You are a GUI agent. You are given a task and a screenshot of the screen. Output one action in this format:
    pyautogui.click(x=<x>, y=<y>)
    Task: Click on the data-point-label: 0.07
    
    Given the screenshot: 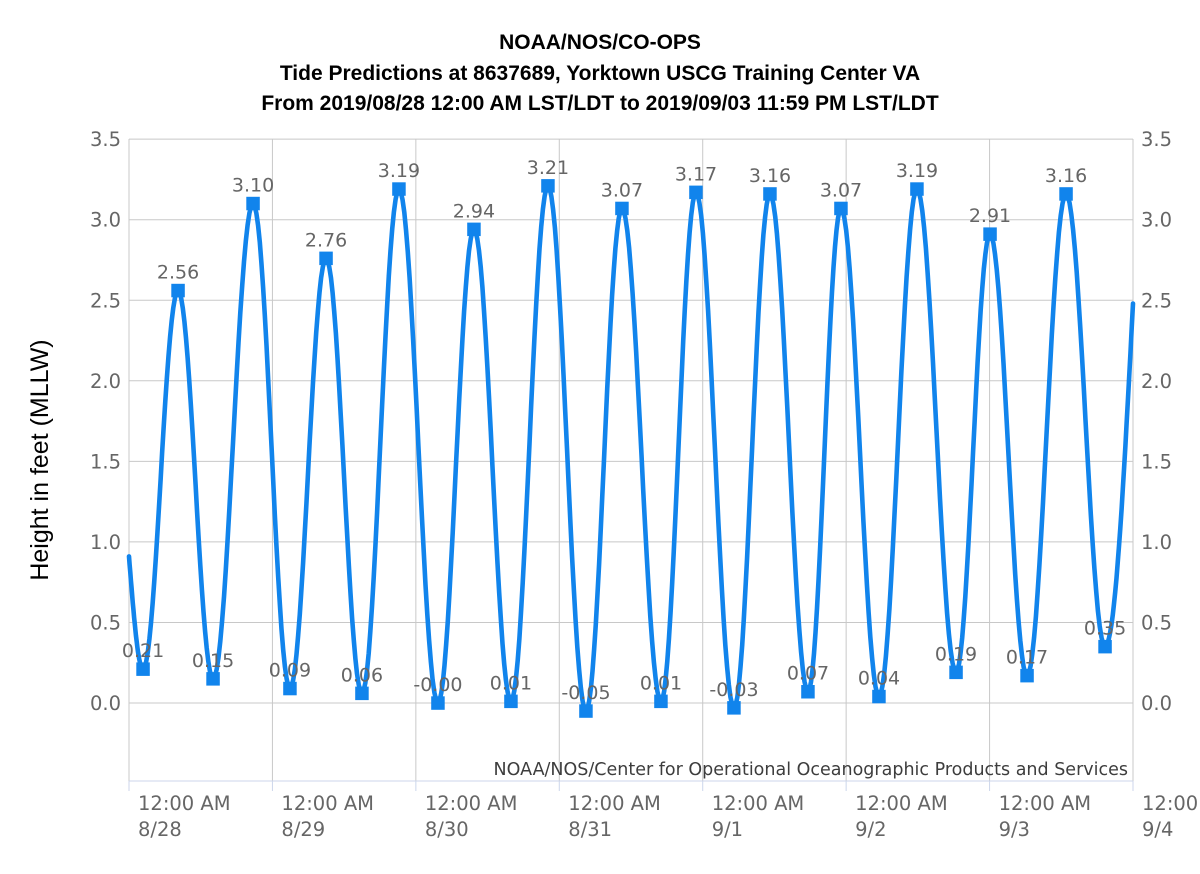 What is the action you would take?
    pyautogui.click(x=808, y=674)
    